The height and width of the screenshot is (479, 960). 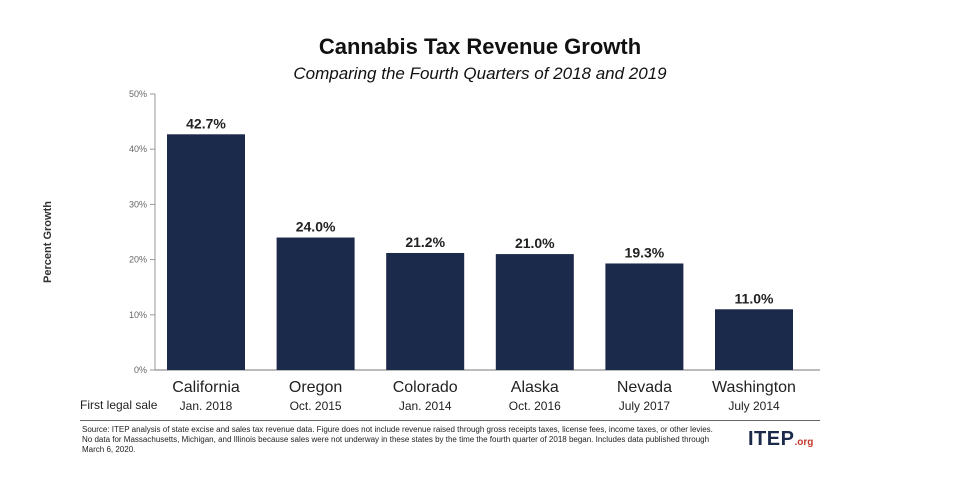 What do you see at coordinates (206, 123) in the screenshot?
I see `data-label: 42.7%` at bounding box center [206, 123].